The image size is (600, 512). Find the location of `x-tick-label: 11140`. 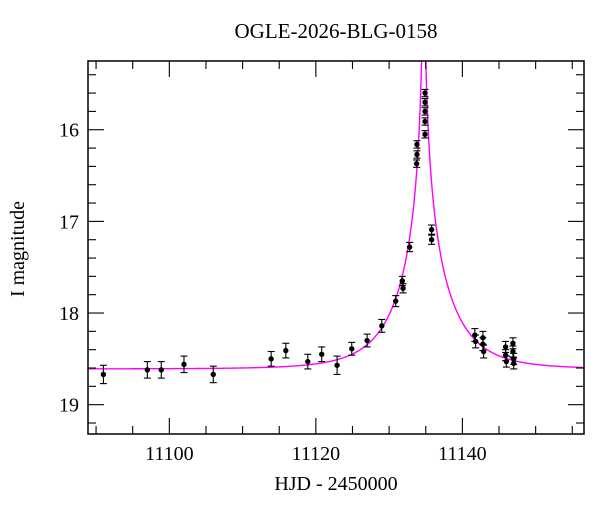

x-tick-label: 11140 is located at coordinates (462, 454).